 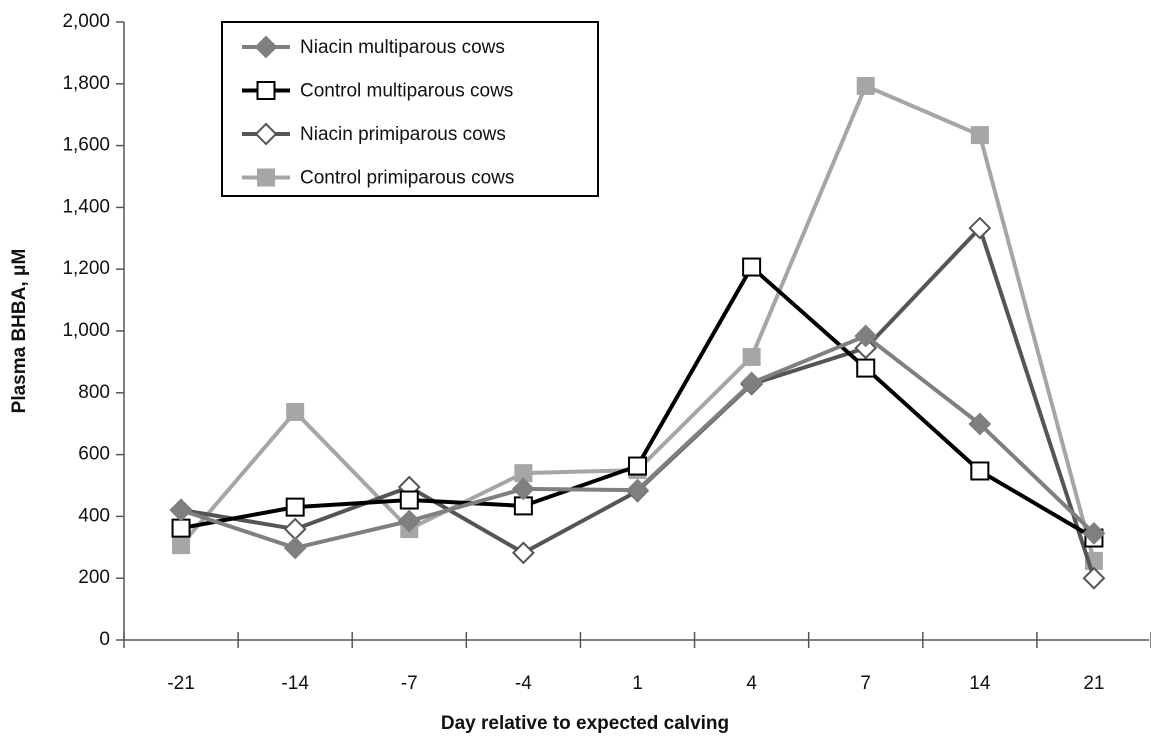 What do you see at coordinates (751, 683) in the screenshot?
I see `x-tick-label: 4` at bounding box center [751, 683].